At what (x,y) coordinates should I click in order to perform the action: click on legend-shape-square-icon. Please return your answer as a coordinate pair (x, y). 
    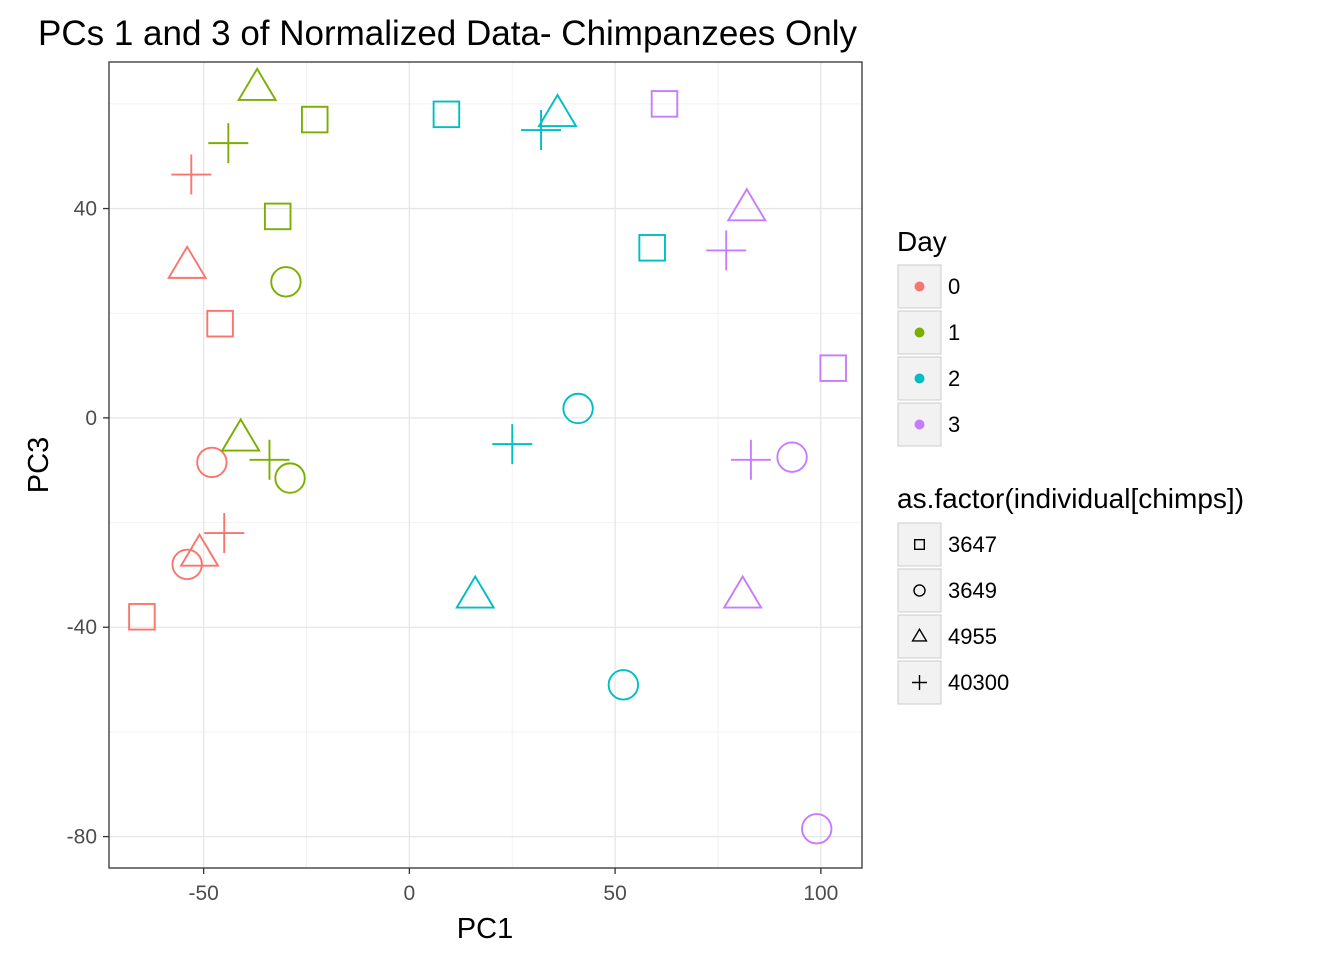
    Looking at the image, I should click on (920, 545).